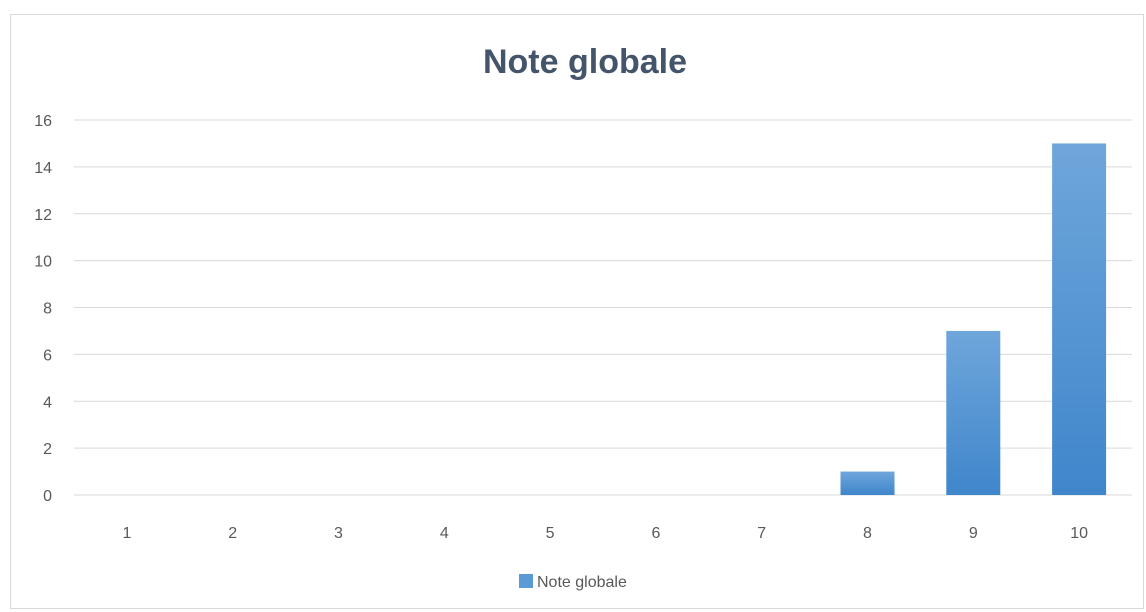  I want to click on chart-title: Note globale, so click(585, 62).